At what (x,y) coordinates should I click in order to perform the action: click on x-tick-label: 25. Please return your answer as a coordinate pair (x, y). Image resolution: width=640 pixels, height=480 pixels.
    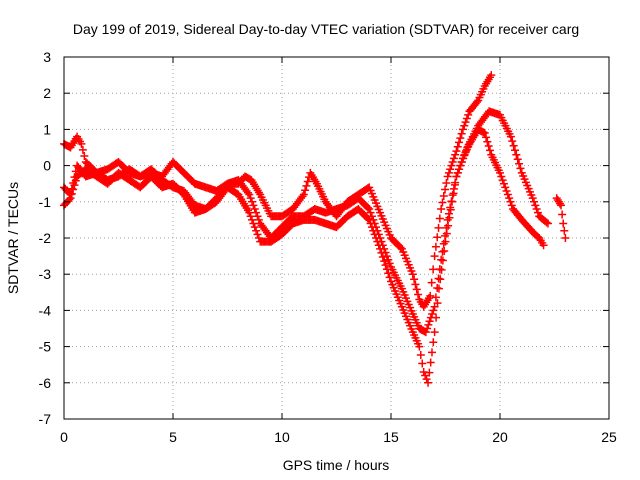
    Looking at the image, I should click on (609, 437).